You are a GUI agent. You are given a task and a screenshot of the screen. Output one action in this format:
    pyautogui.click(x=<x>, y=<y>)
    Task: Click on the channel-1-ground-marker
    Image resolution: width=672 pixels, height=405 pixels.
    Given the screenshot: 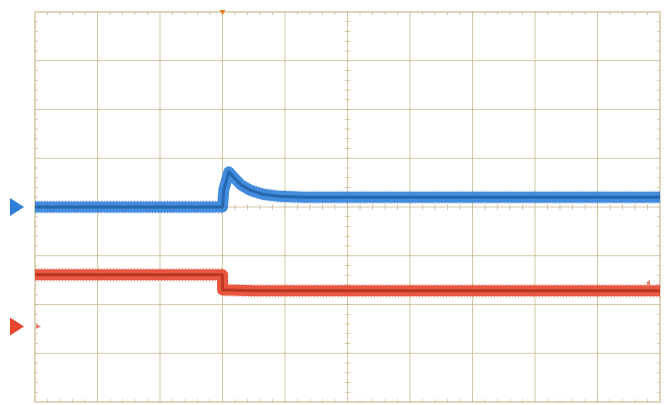 What is the action you would take?
    pyautogui.click(x=17, y=207)
    